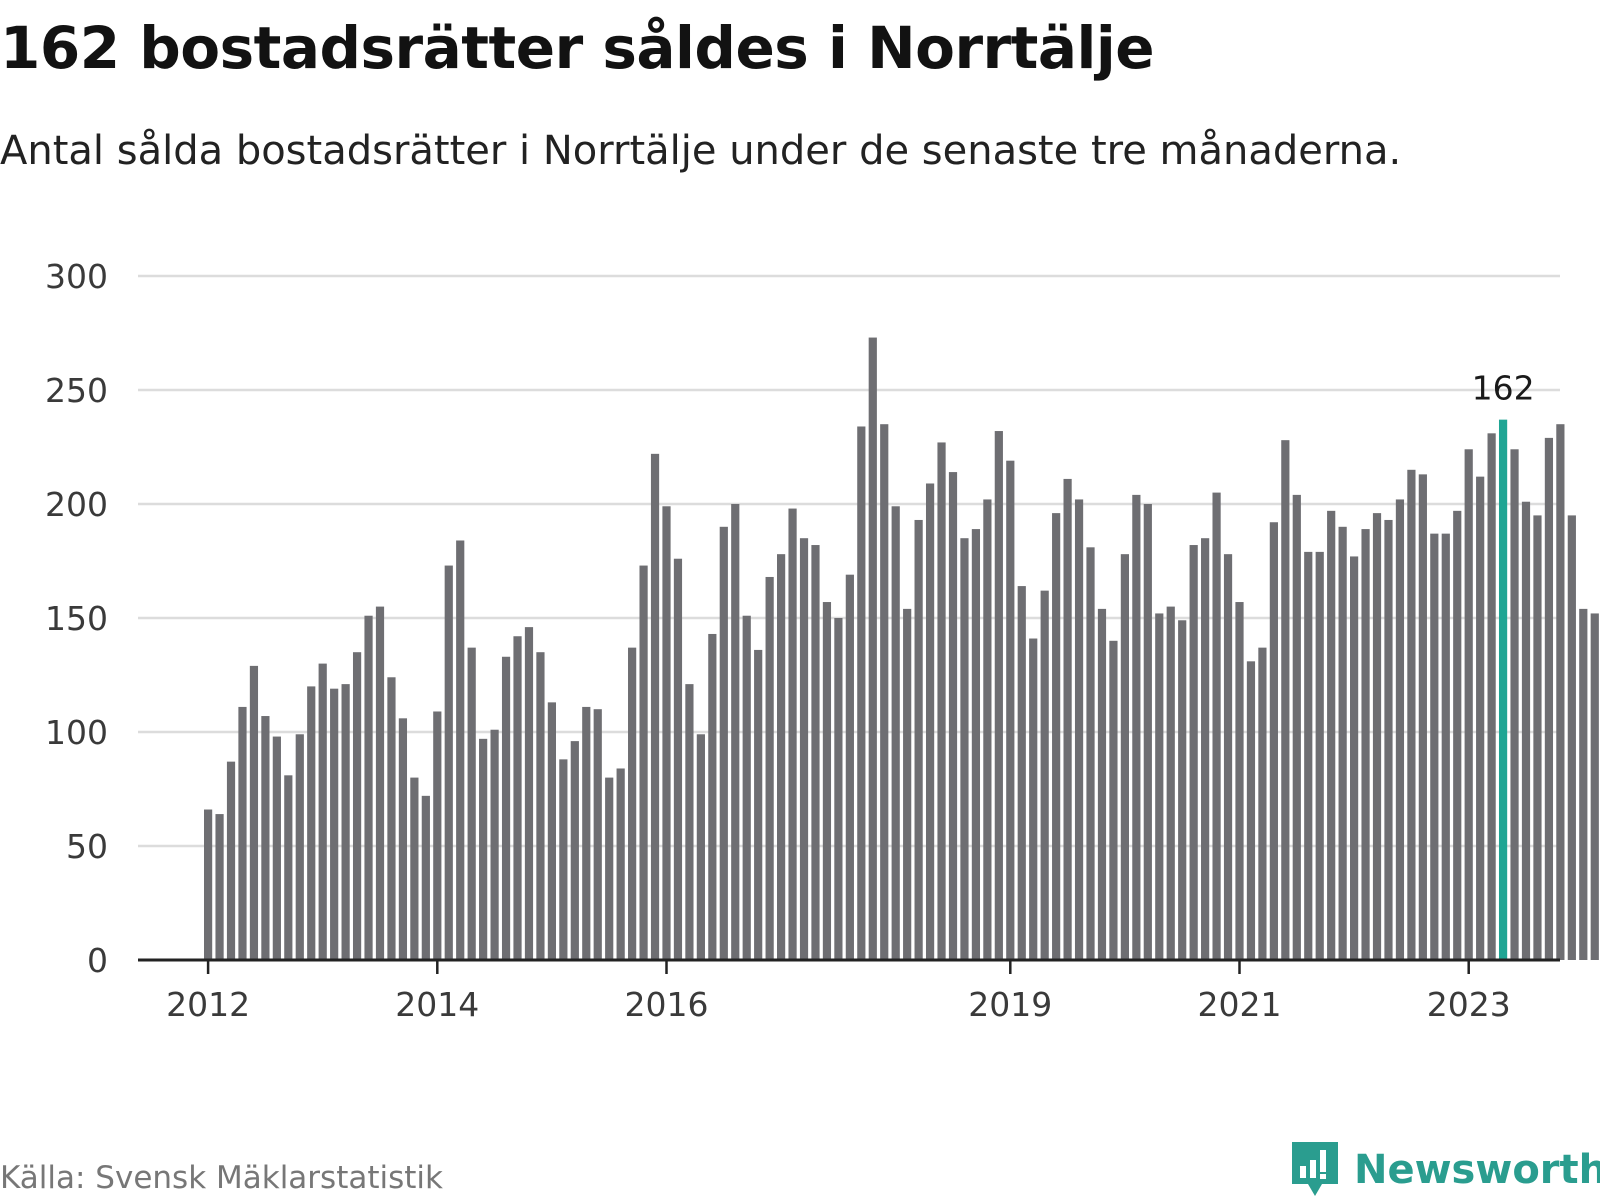  Describe the element at coordinates (1503, 689) in the screenshot. I see `highlight-bar` at that location.